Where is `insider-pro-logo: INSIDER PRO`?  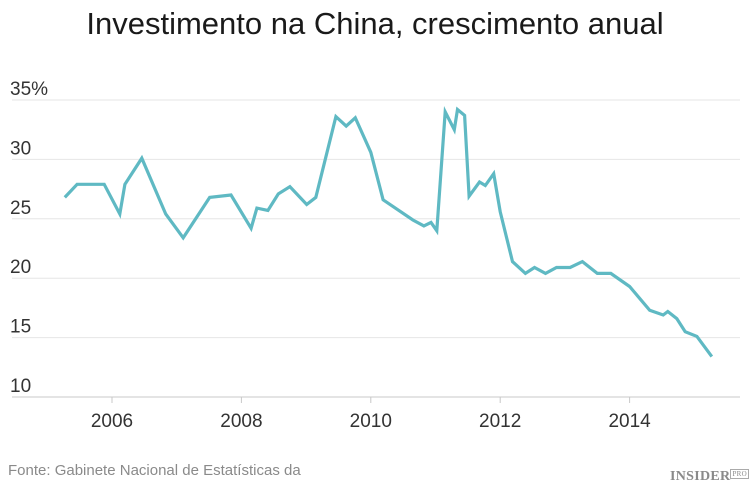 insider-pro-logo: INSIDER PRO is located at coordinates (709, 477).